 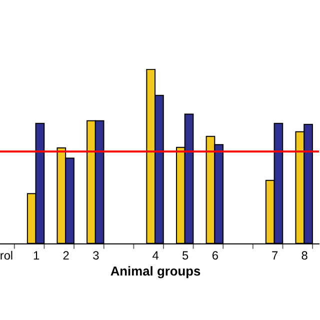 What do you see at coordinates (36, 255) in the screenshot?
I see `x-tick-label: 1` at bounding box center [36, 255].